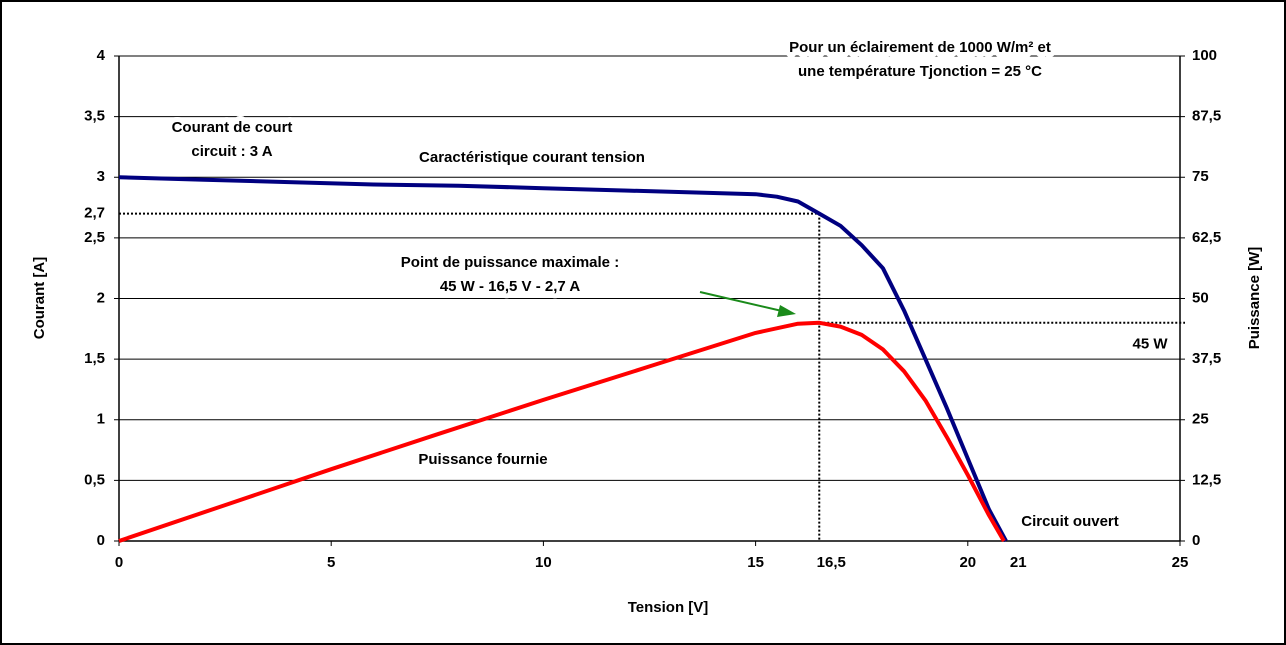 This screenshot has height=645, width=1286. What do you see at coordinates (920, 71) in the screenshot?
I see `chart-title: une température Tjonction = 25 °C` at bounding box center [920, 71].